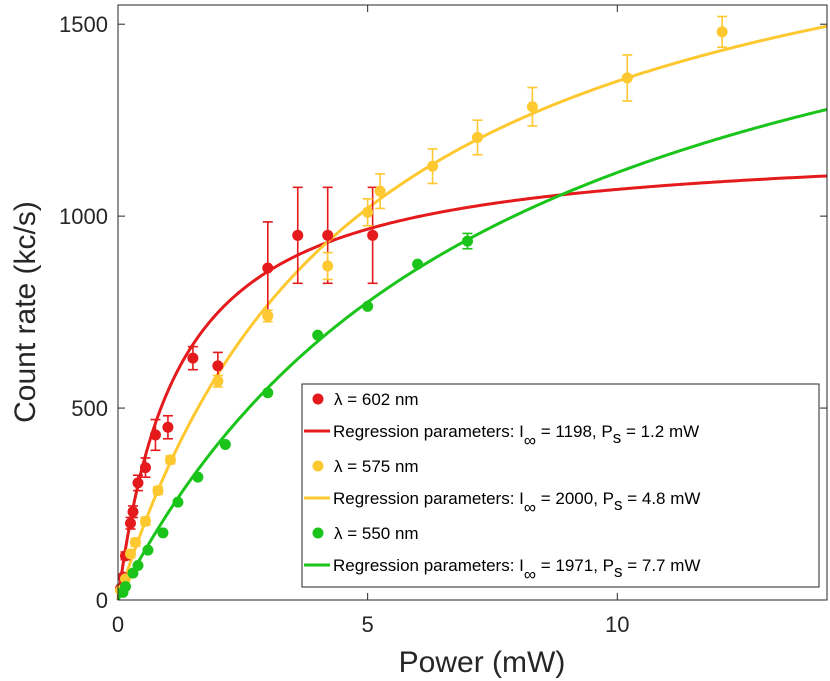 The image size is (830, 681). Describe the element at coordinates (25, 312) in the screenshot. I see `y-axis-label: Count rate (kc/s)` at that location.